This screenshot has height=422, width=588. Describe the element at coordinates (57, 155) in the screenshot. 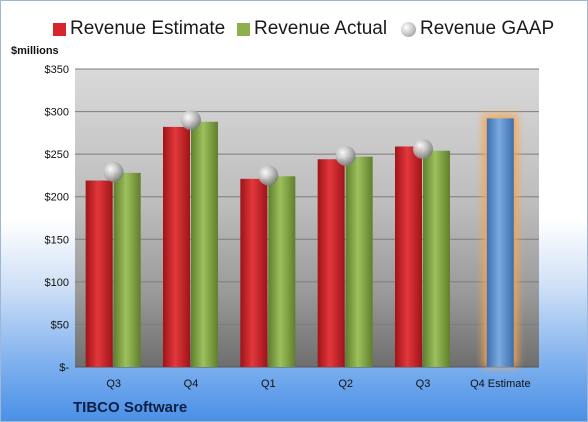

I see `y-tick-label: $250` at that location.